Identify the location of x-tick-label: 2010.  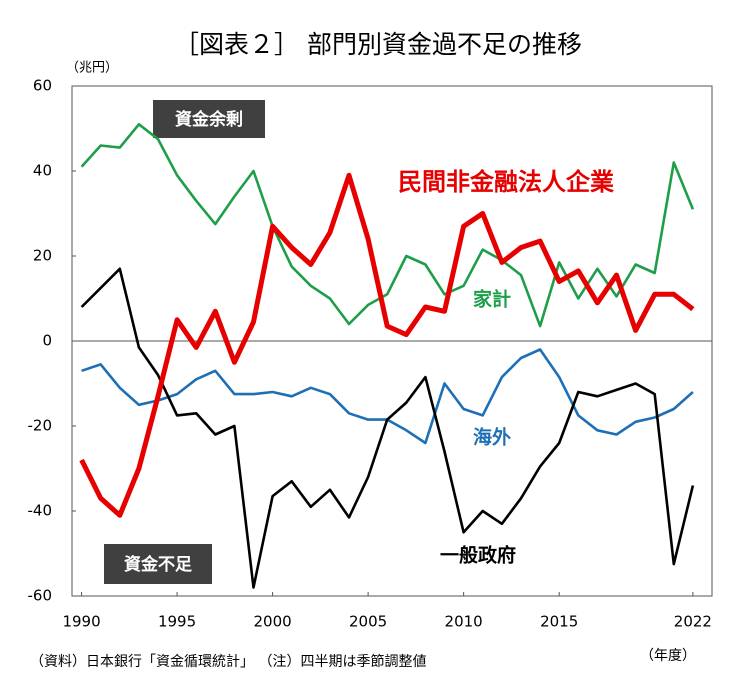
(464, 622).